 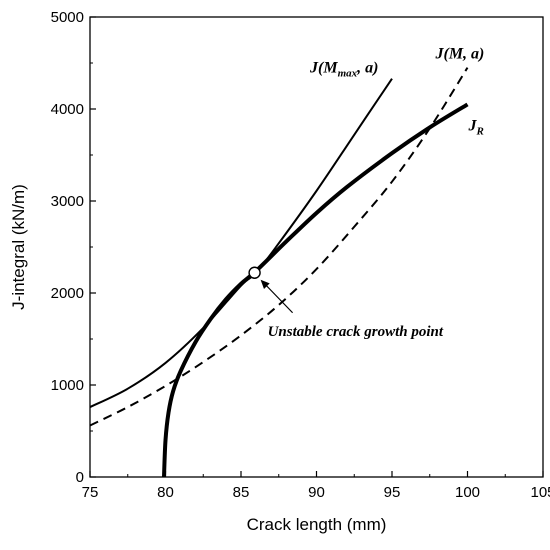 What do you see at coordinates (279, 298) in the screenshot?
I see `annotation-arrow` at bounding box center [279, 298].